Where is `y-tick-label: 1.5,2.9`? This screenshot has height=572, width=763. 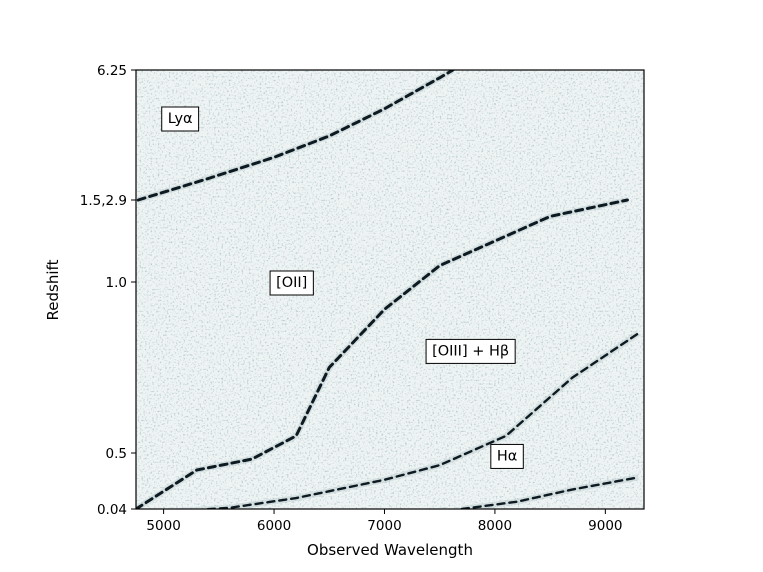
y-tick-label: 1.5,2.9 is located at coordinates (103, 201).